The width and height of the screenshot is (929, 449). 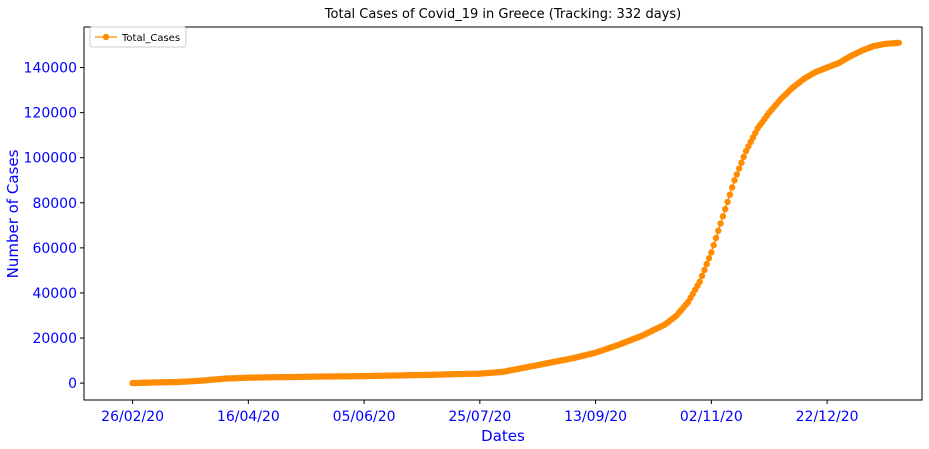 I want to click on y-tick-label: 20000, so click(x=54, y=339).